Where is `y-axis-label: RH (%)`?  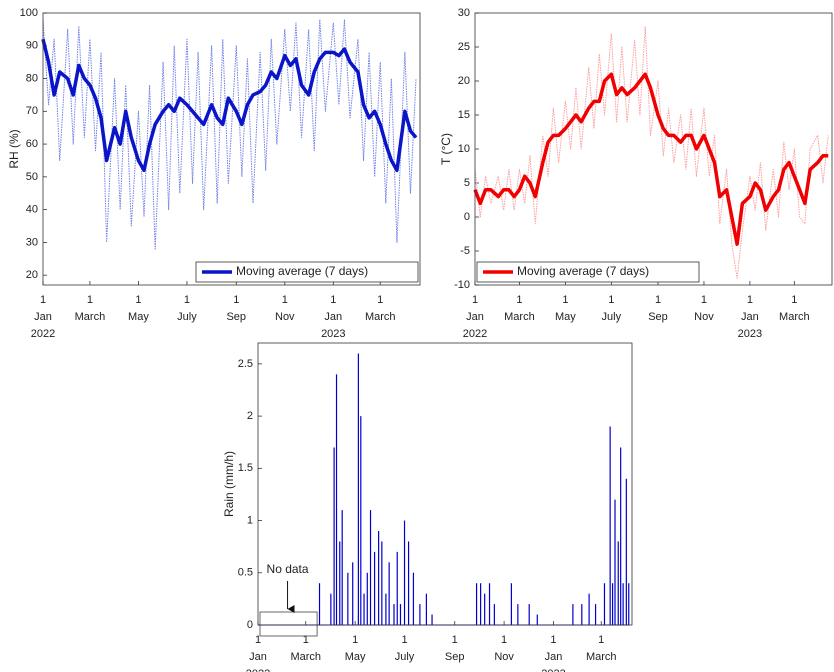 y-axis-label: RH (%) is located at coordinates (14, 148).